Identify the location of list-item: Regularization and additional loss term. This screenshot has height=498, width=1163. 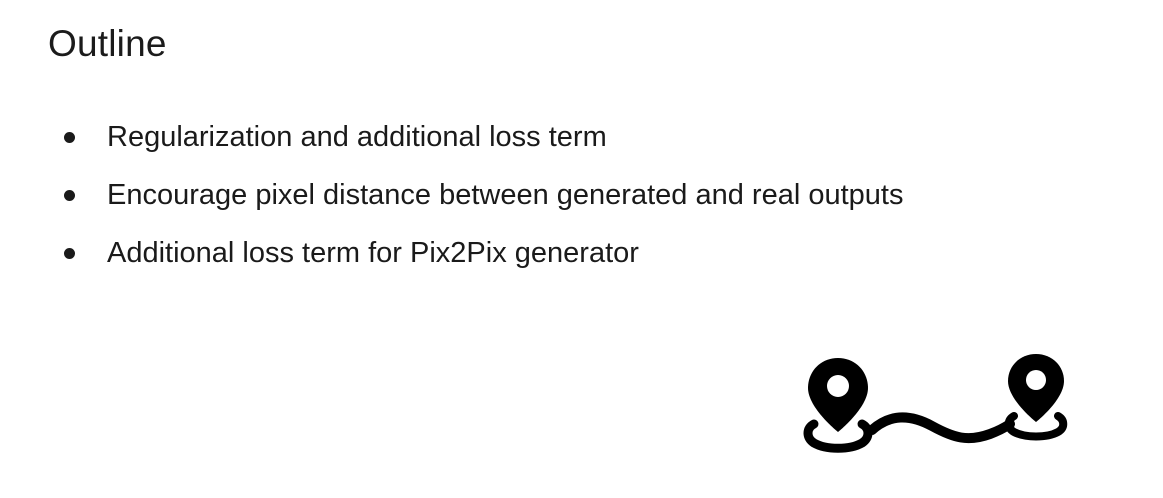
(483, 137).